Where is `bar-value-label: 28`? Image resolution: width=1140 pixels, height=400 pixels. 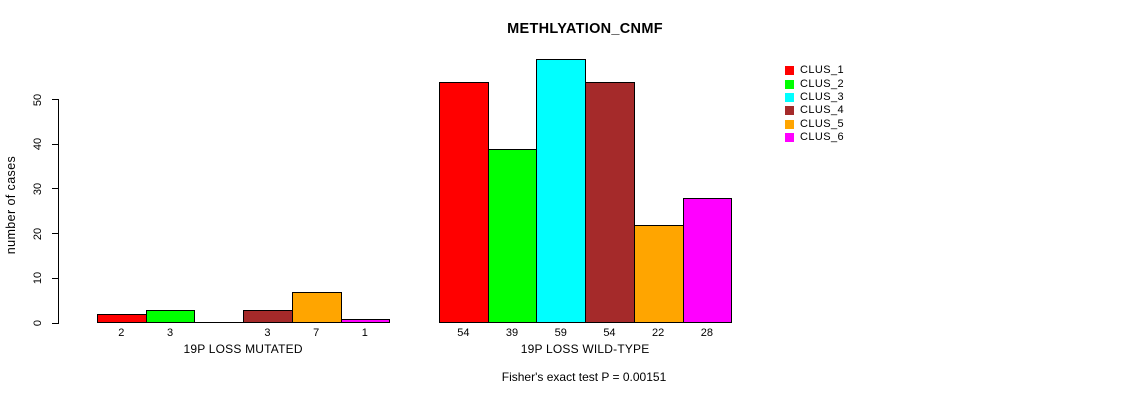
bar-value-label: 28 is located at coordinates (706, 333).